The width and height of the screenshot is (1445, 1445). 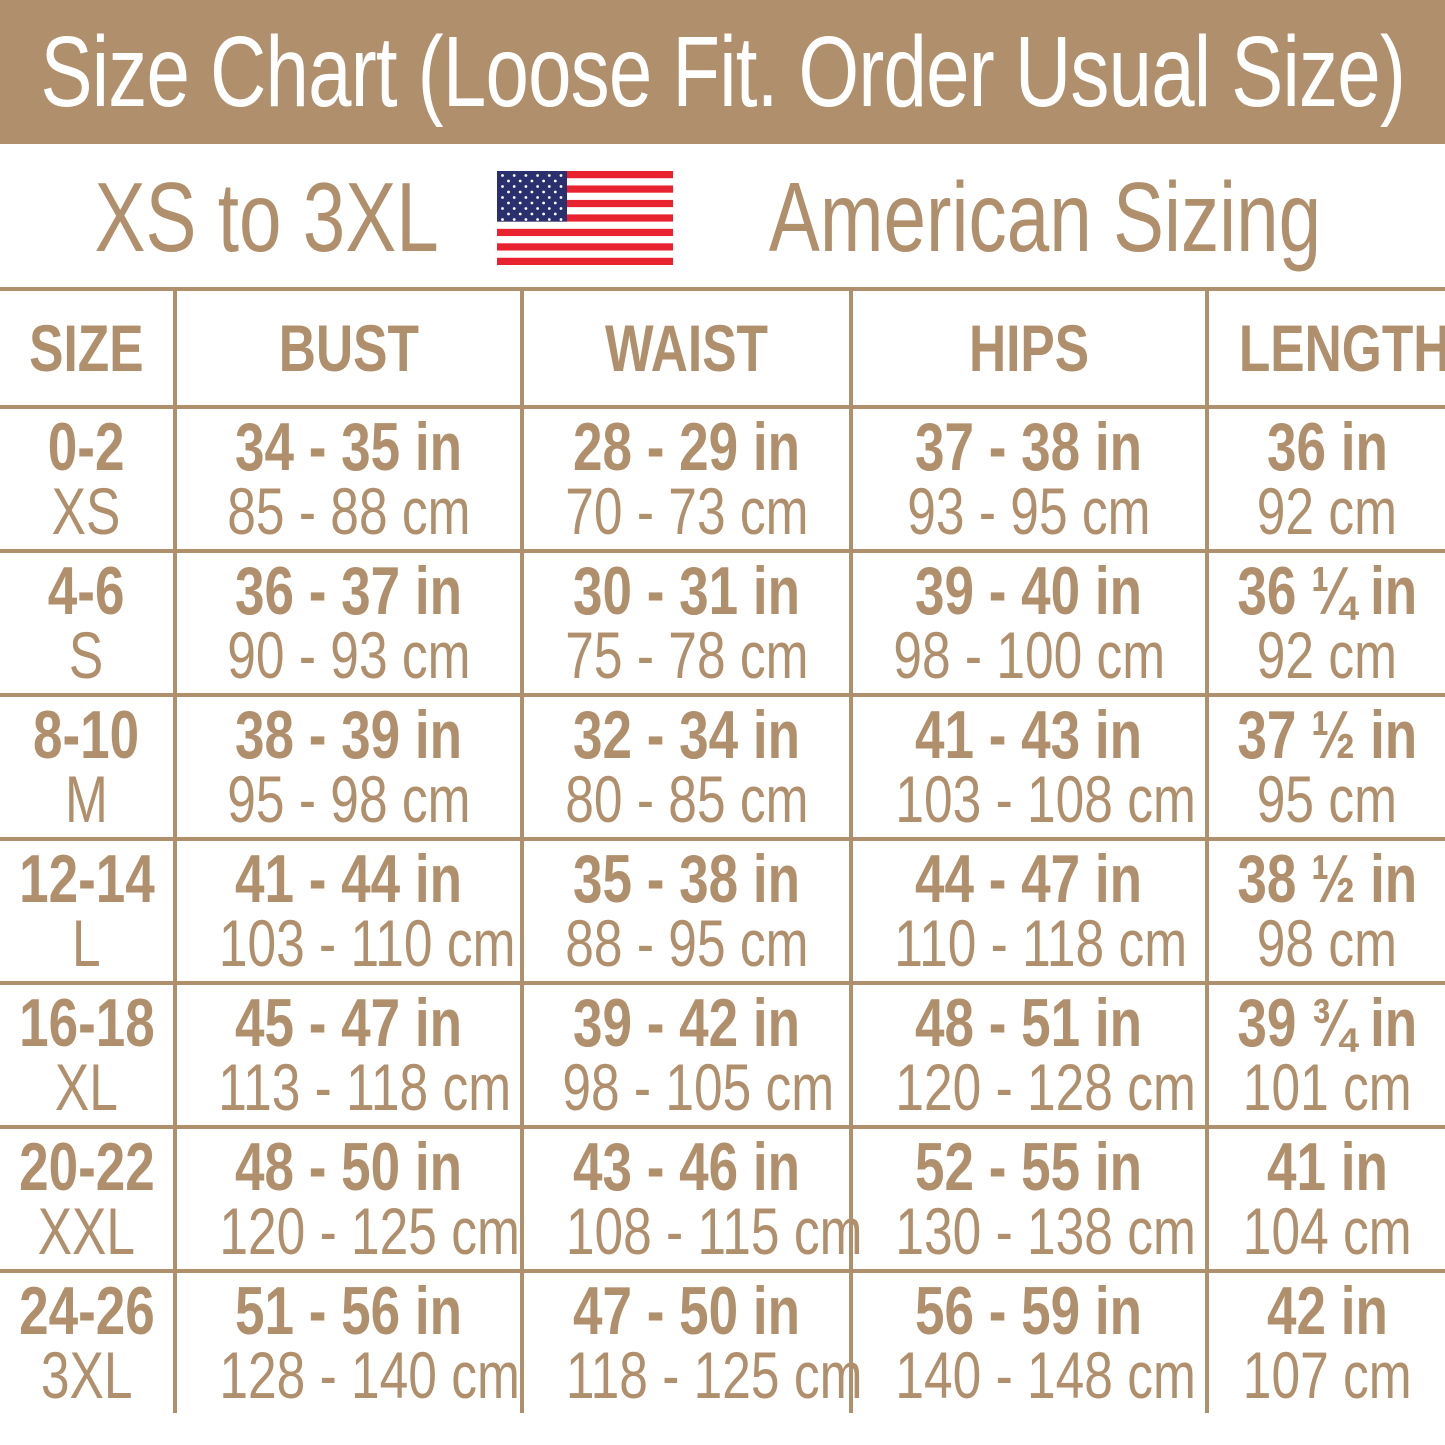 I want to click on cm-value: 80 - 85 cm, so click(x=686, y=799).